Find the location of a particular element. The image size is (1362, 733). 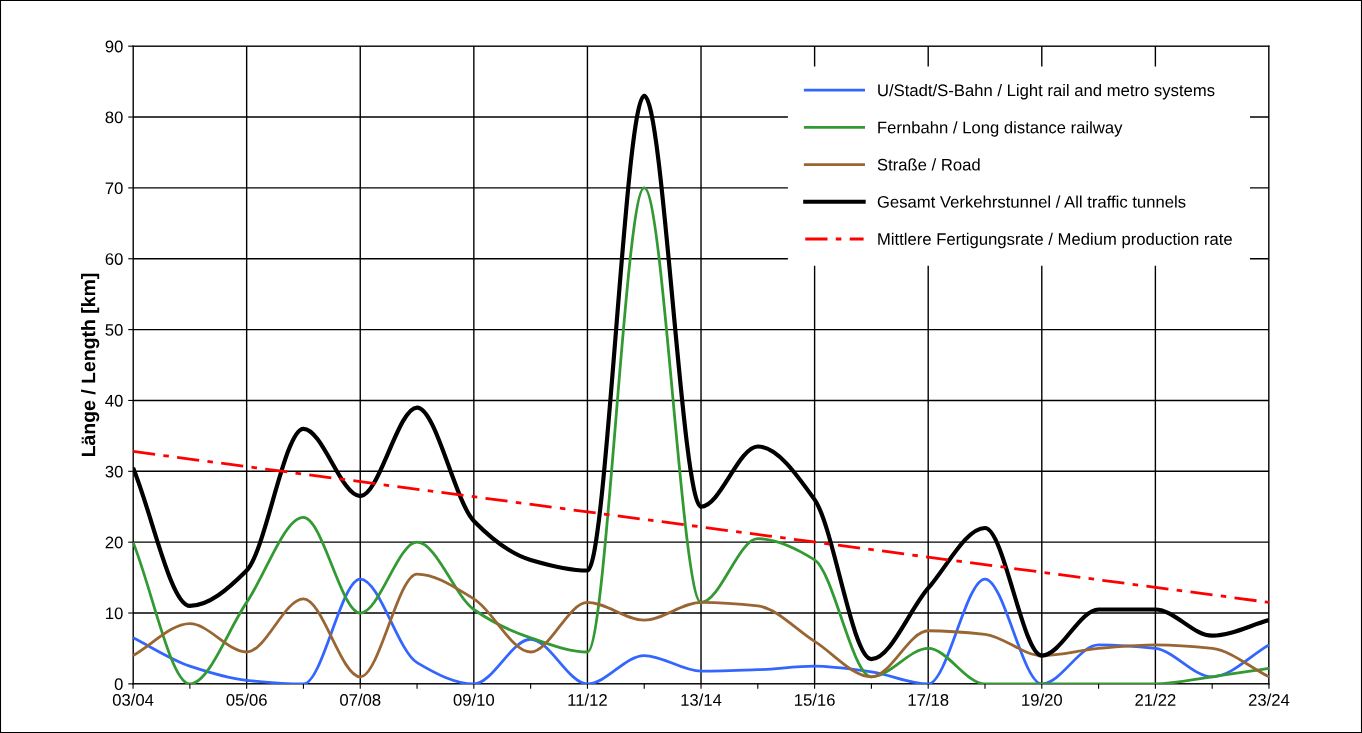

y-tick-label: 80 is located at coordinates (114, 117).